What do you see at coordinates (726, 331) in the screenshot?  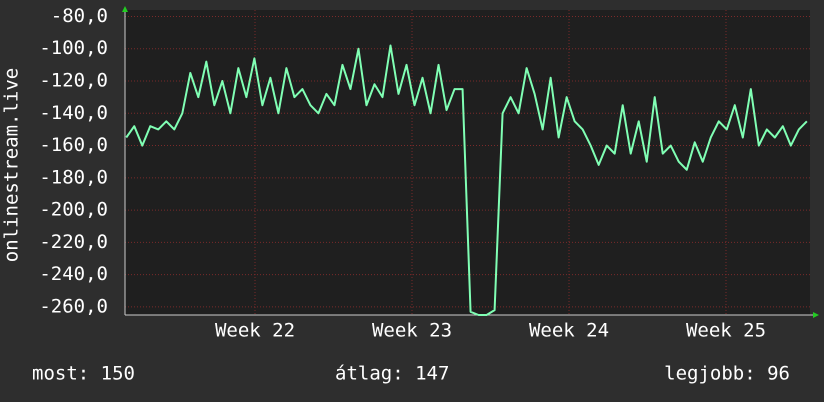 I see `x-tick-label: Week 25` at bounding box center [726, 331].